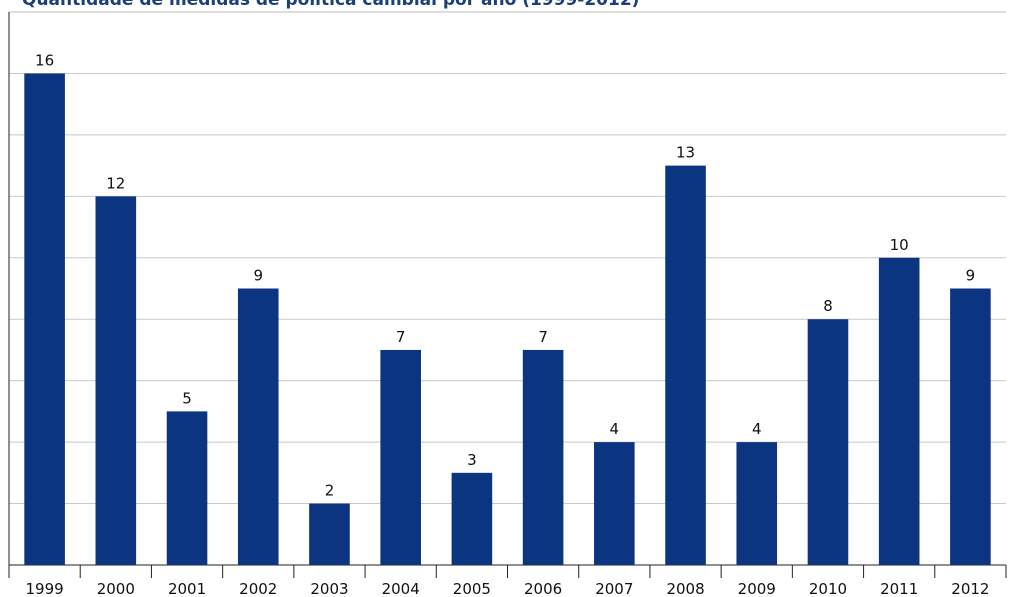 The image size is (1014, 597). I want to click on x-tick-label: 2011, so click(899, 588).